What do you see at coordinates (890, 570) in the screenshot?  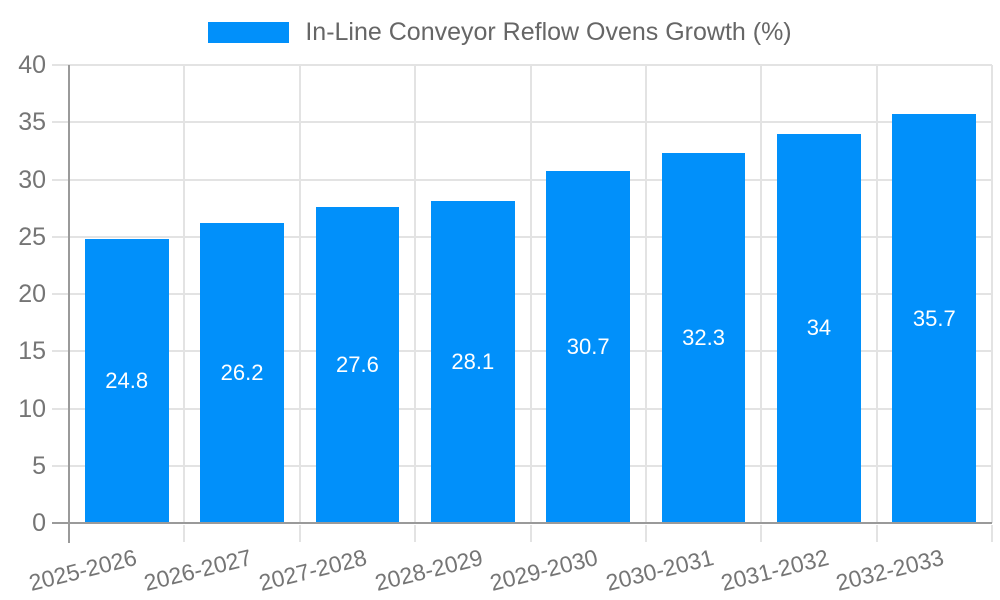 I see `x-axis-tick-label: 2032-2033` at bounding box center [890, 570].